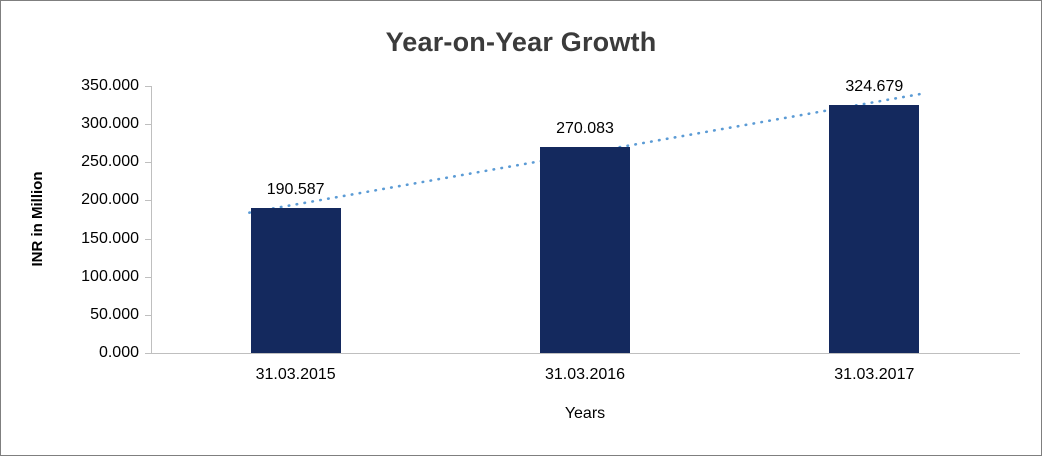  Describe the element at coordinates (114, 314) in the screenshot. I see `y-tick-label: 50.000` at that location.